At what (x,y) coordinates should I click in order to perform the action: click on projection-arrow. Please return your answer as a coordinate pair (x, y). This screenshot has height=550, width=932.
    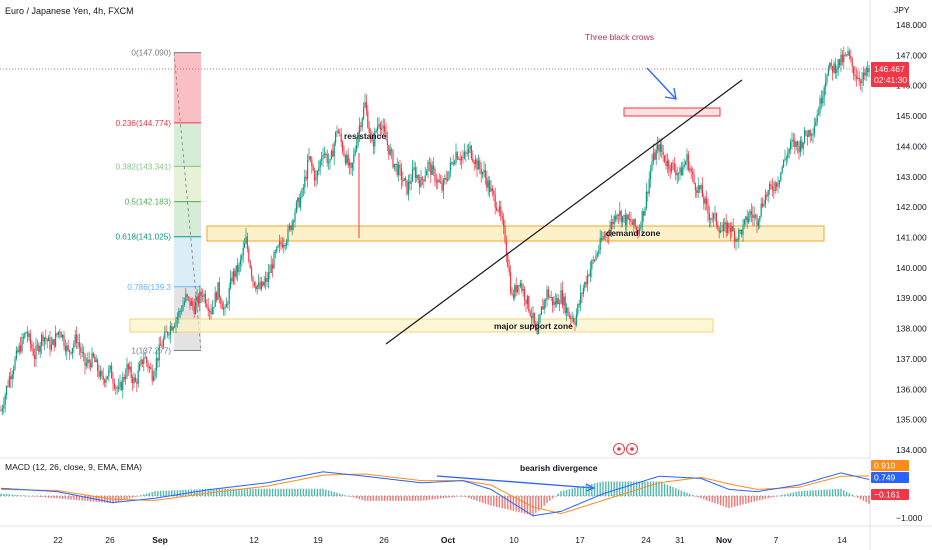
    Looking at the image, I should click on (661, 83).